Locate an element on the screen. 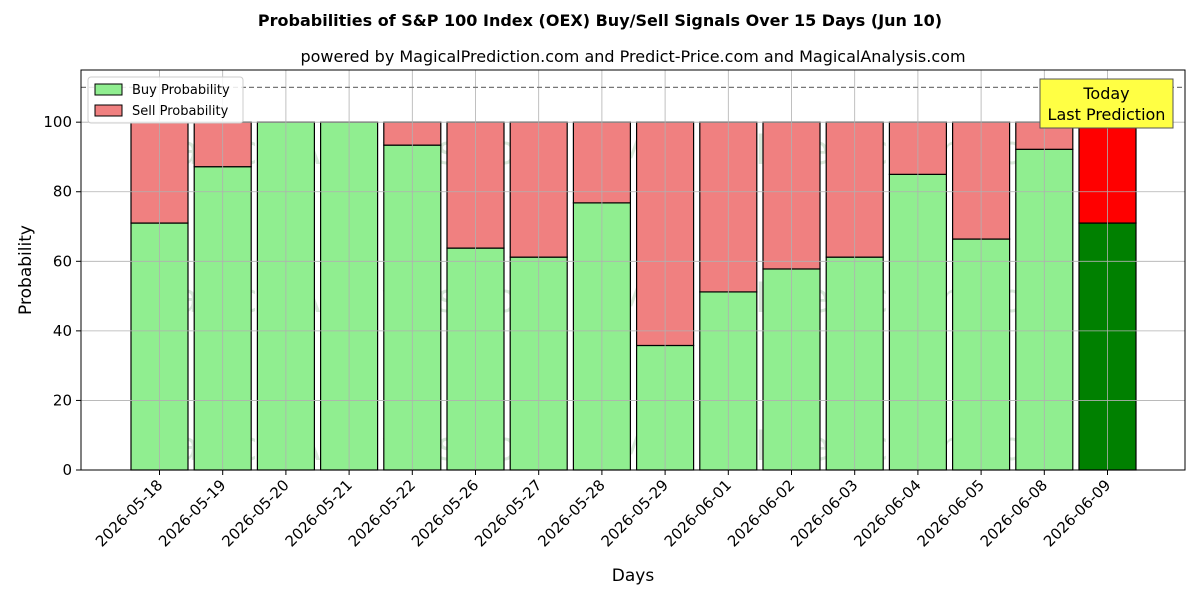  x-tick-label: 2026-06-02 is located at coordinates (761, 513).